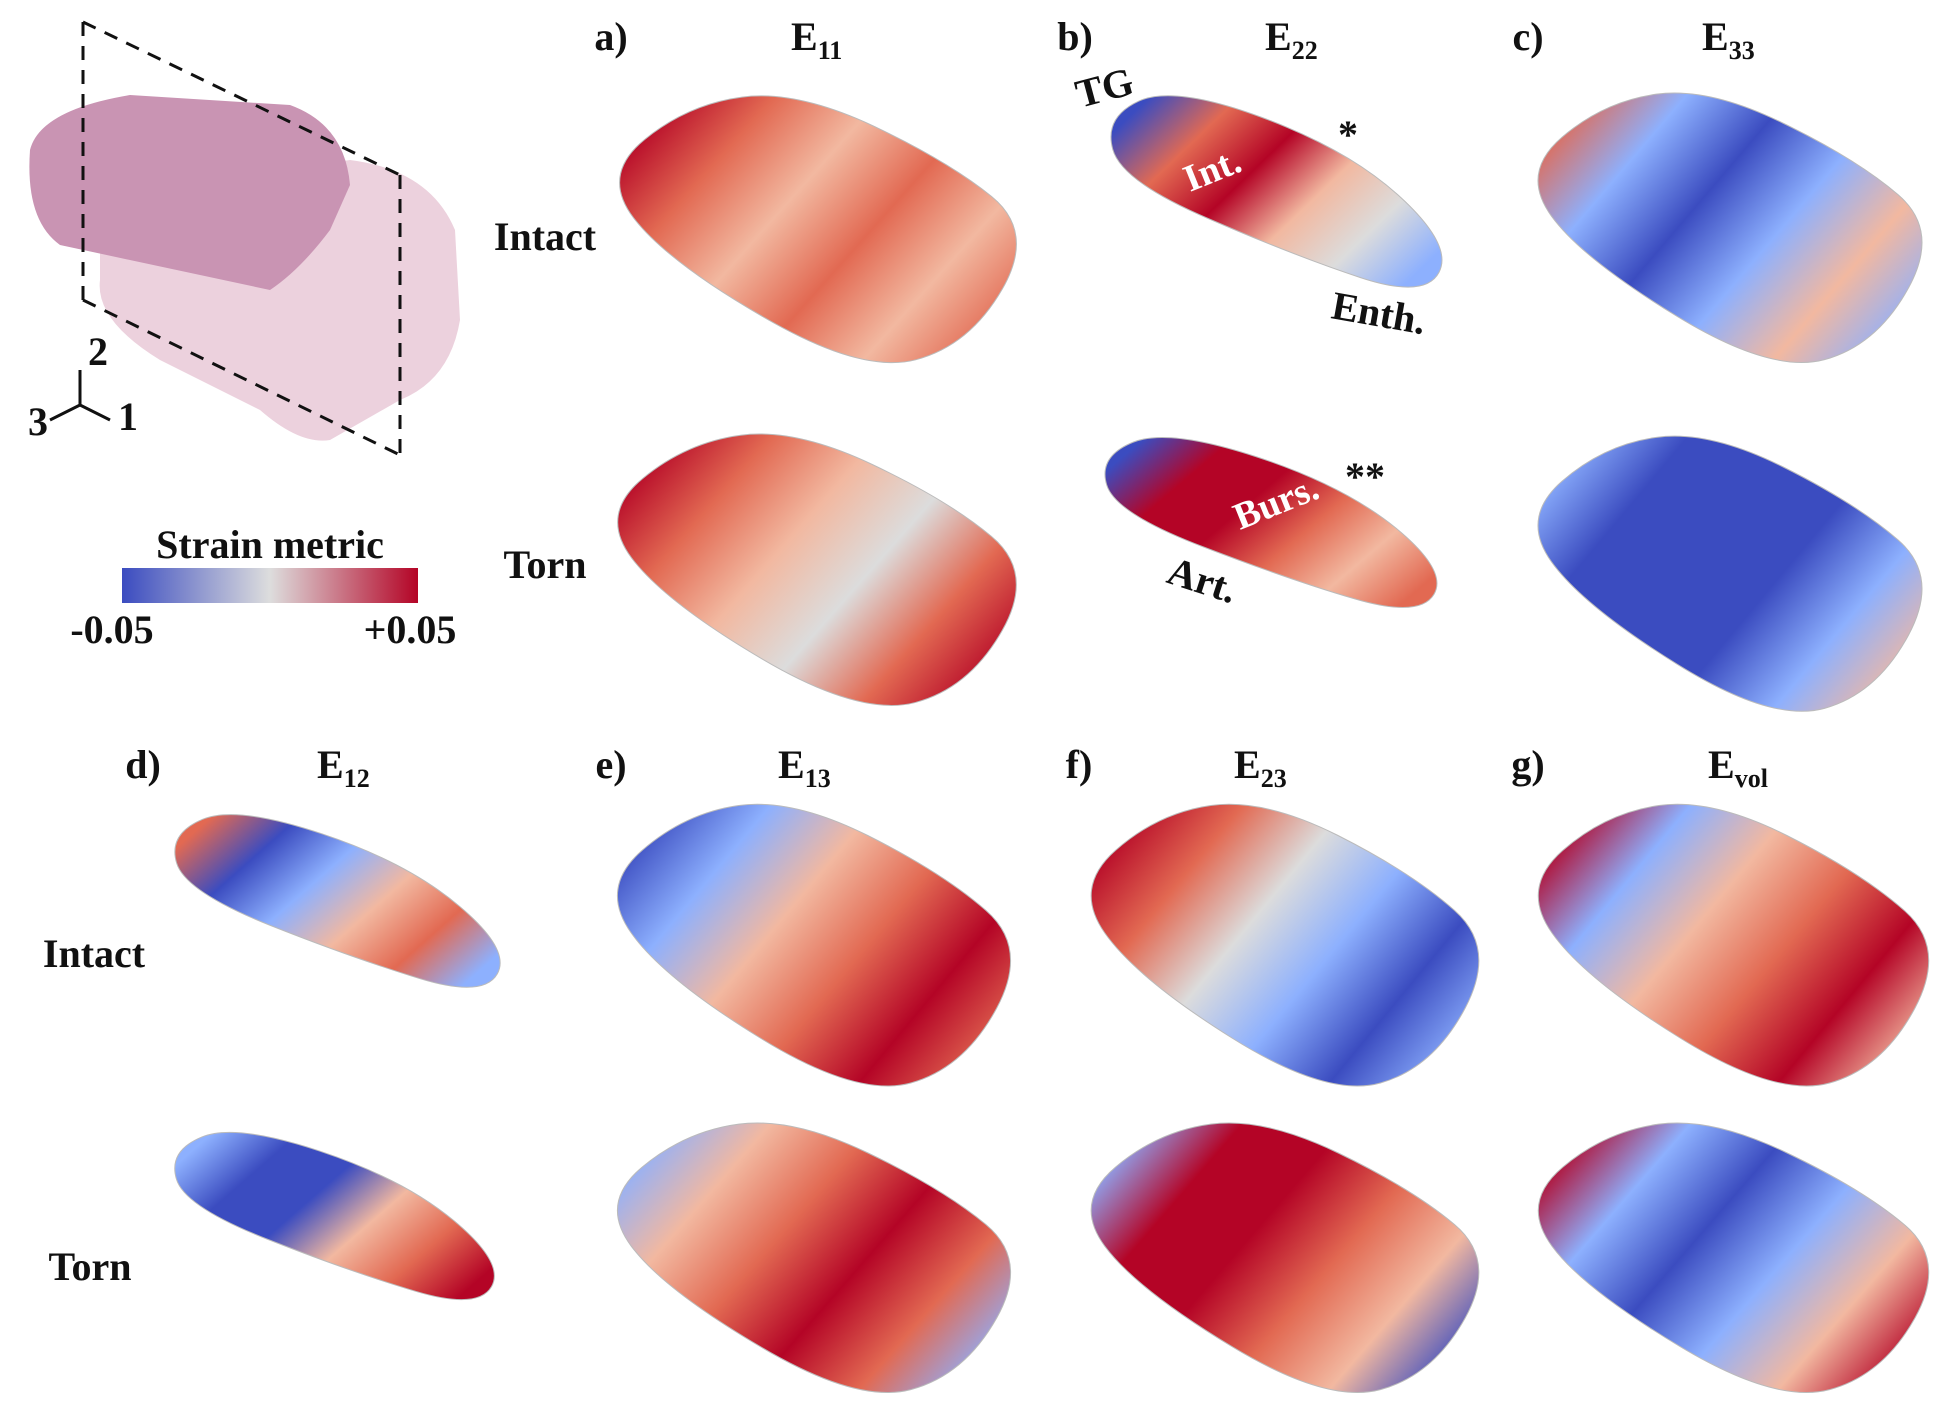 Image resolution: width=1950 pixels, height=1417 pixels. What do you see at coordinates (1348, 134) in the screenshot?
I see `annotation: *` at bounding box center [1348, 134].